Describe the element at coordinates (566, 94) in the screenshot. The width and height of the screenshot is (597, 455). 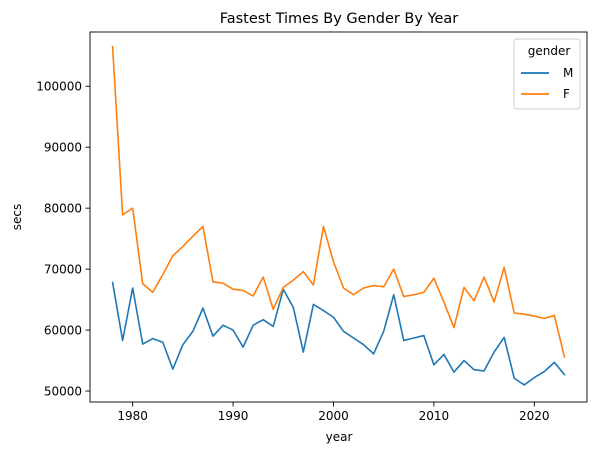
I see `legend-label-f: F` at that location.